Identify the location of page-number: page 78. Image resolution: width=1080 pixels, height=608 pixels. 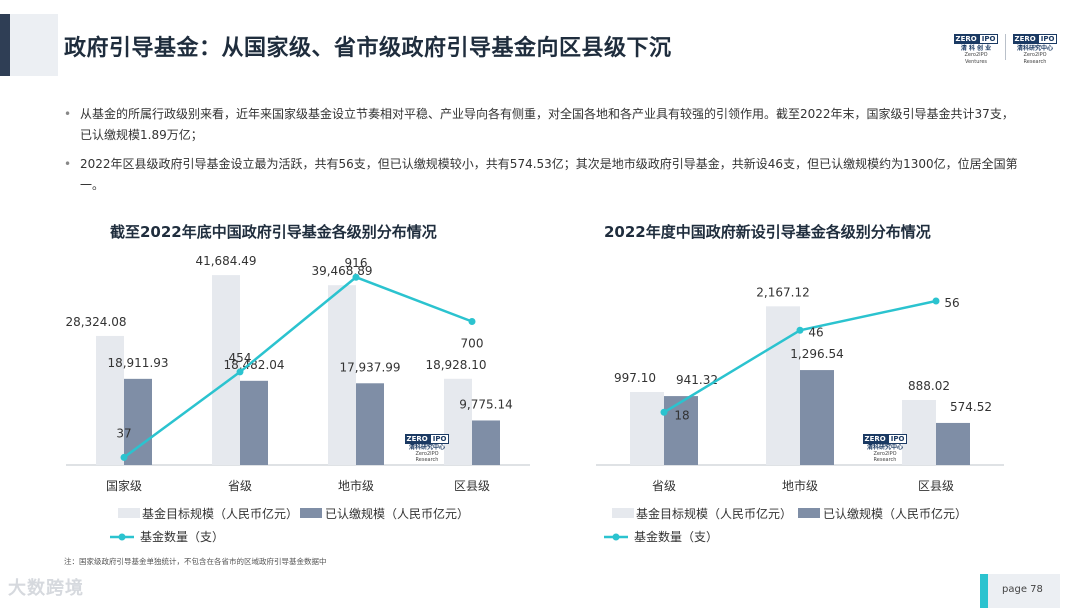
(1022, 589).